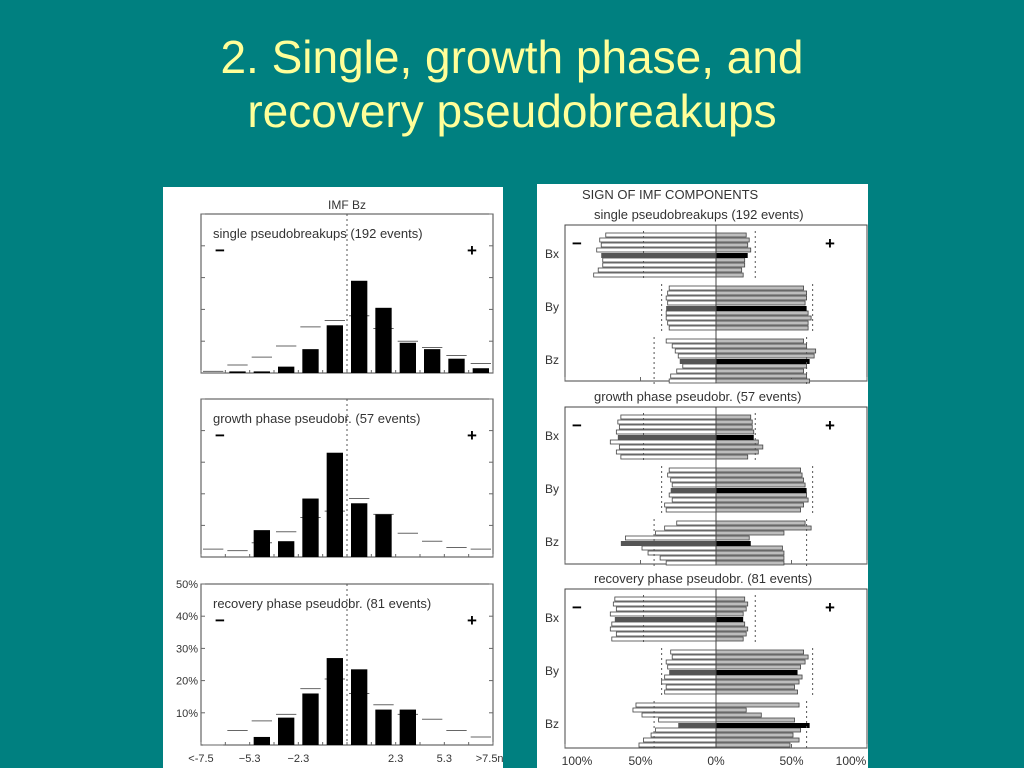 Image resolution: width=1024 pixels, height=768 pixels. What do you see at coordinates (552, 618) in the screenshot?
I see `component-label: Bx` at bounding box center [552, 618].